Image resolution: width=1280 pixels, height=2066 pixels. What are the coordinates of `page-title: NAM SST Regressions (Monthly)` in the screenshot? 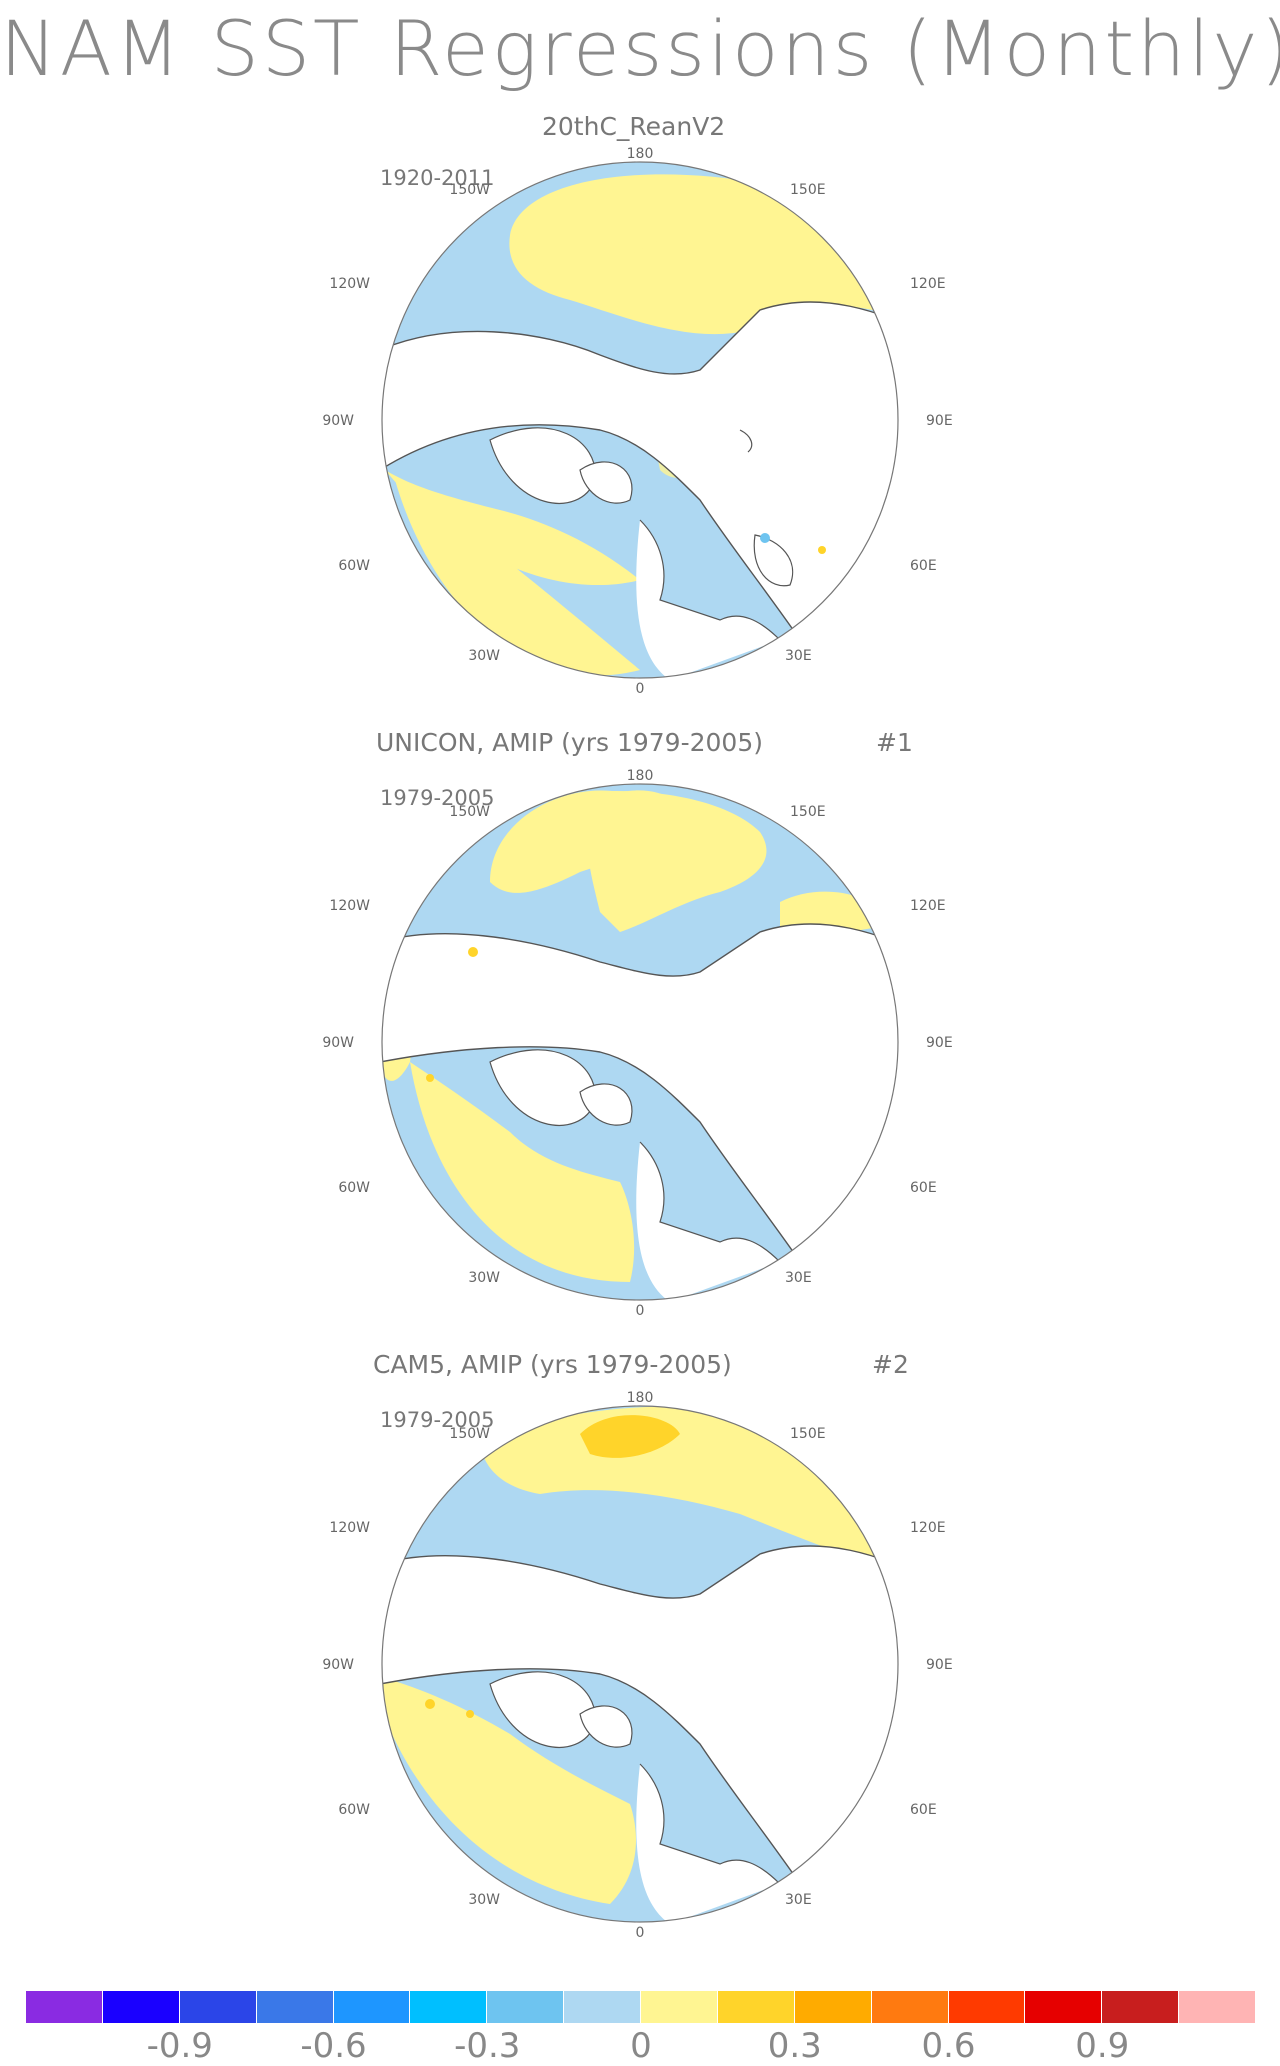 It's located at (640, 48).